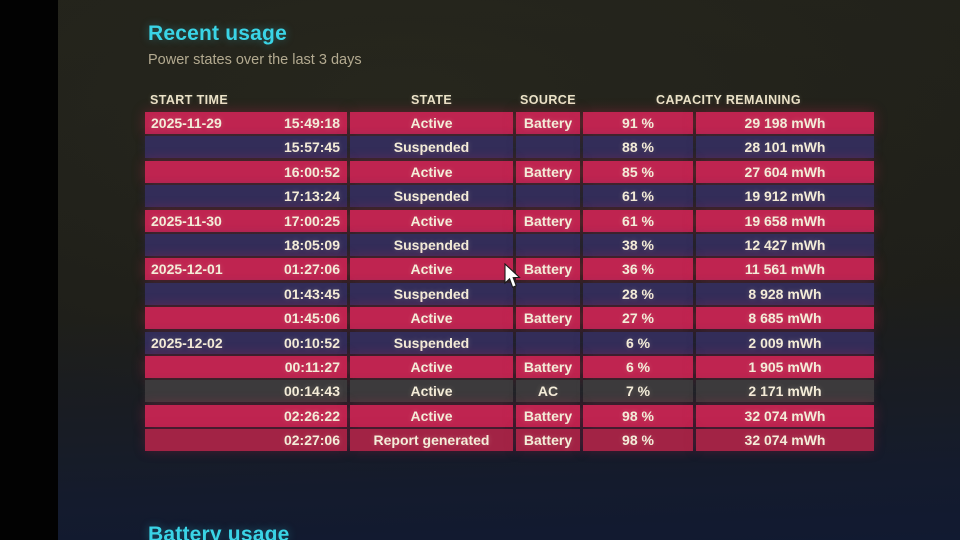  What do you see at coordinates (785, 147) in the screenshot?
I see `cell-capacity-mwh: 28 101 mWh` at bounding box center [785, 147].